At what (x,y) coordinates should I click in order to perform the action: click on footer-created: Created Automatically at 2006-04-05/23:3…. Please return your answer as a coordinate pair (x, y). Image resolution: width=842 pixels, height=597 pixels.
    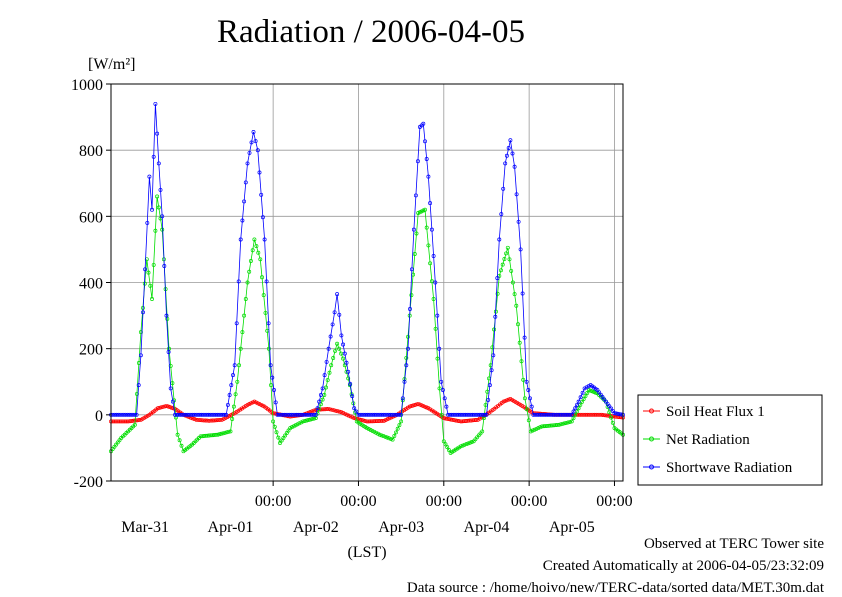
    Looking at the image, I should click on (683, 566).